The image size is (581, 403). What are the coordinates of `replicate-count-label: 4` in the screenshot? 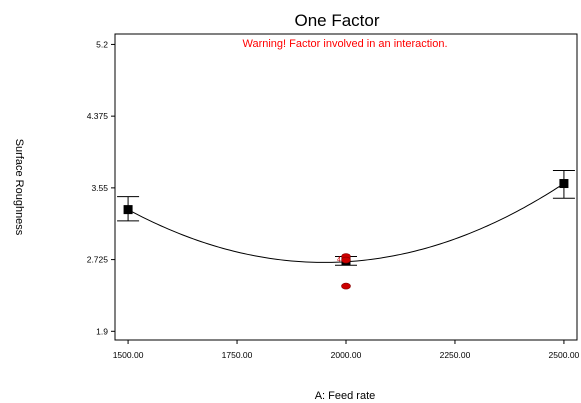 It's located at (339, 259).